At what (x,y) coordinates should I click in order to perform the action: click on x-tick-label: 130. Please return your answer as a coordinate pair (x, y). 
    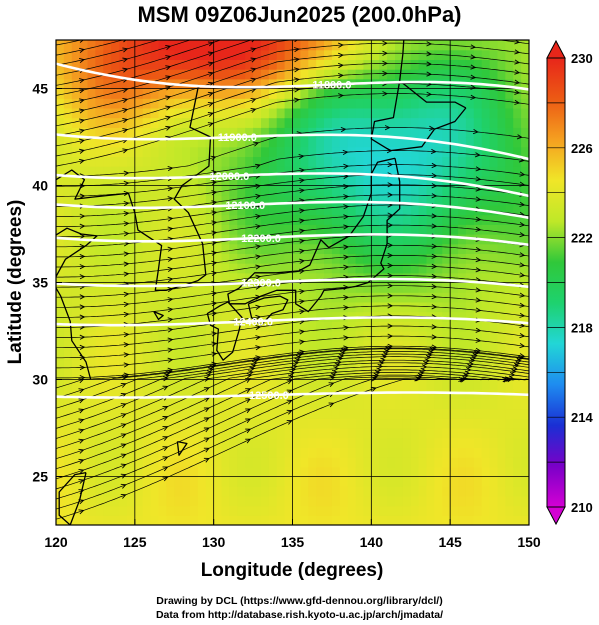
    Looking at the image, I should click on (214, 542).